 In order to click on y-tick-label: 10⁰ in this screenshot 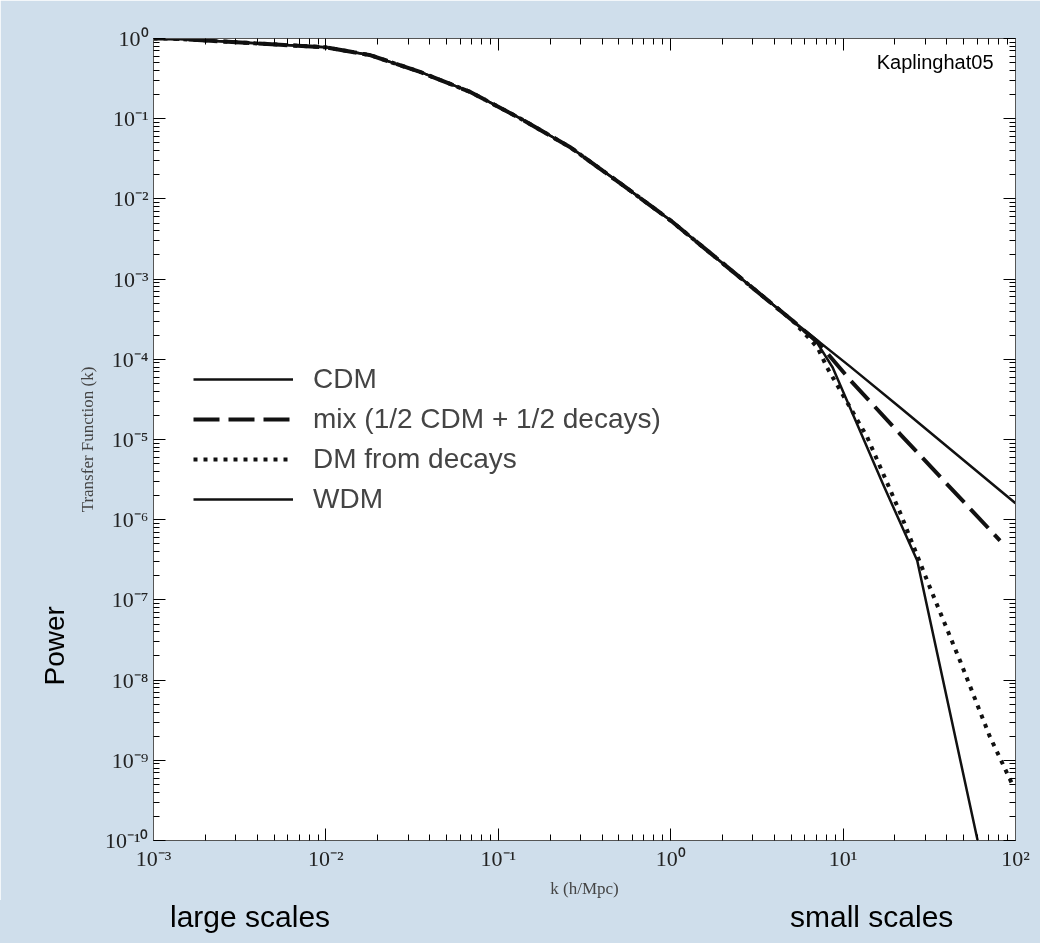, I will do `click(133, 38)`.